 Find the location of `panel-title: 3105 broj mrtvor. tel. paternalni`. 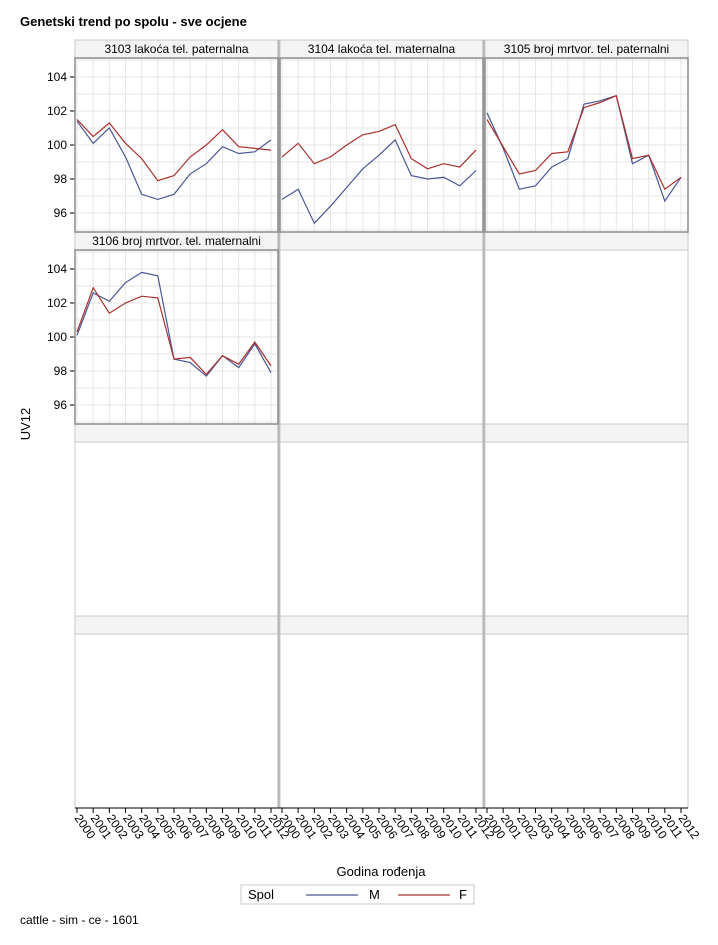

panel-title: 3105 broj mrtvor. tel. paternalni is located at coordinates (586, 49).